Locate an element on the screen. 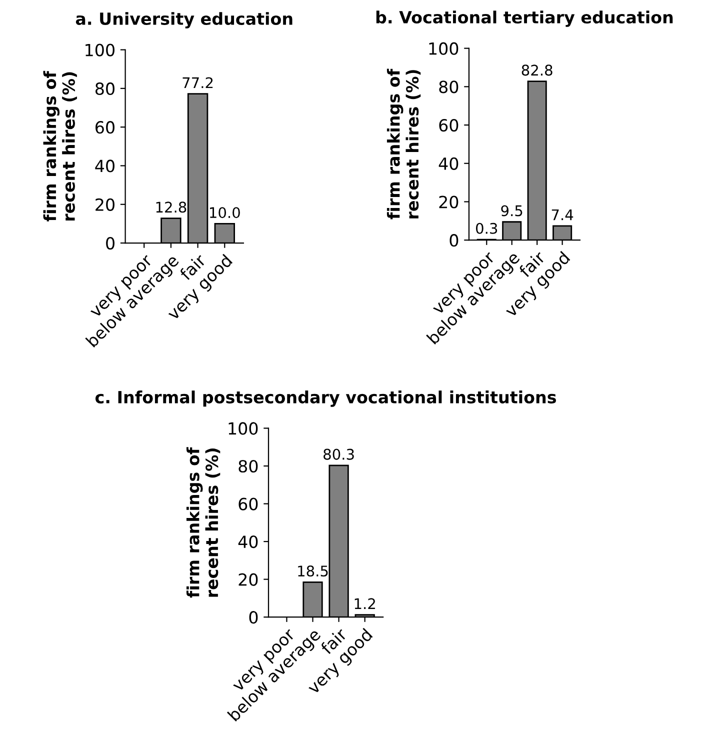 The height and width of the screenshot is (732, 716). data-label: 18.5 is located at coordinates (313, 571).